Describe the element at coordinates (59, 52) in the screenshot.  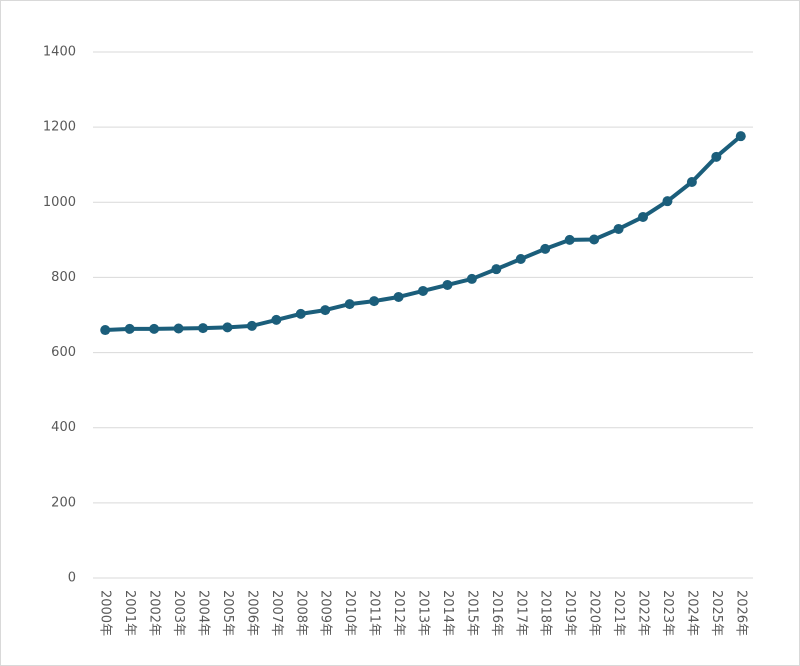
I see `y-tick-label: 1400` at that location.